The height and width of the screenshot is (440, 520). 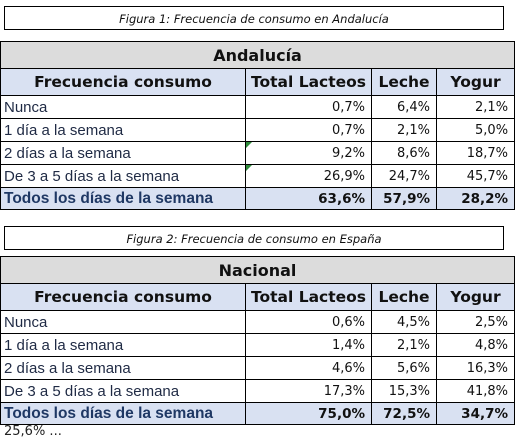 I want to click on cell-yogur: 5,0%, so click(x=475, y=130).